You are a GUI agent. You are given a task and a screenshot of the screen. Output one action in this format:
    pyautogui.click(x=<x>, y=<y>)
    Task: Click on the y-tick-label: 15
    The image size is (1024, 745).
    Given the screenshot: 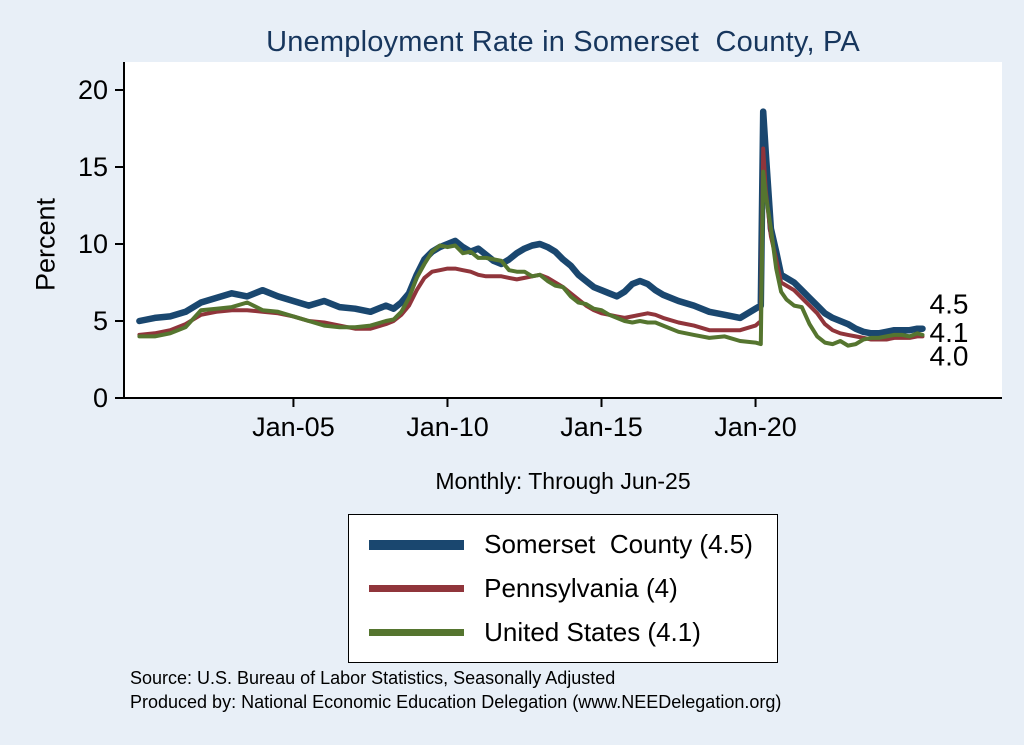 What is the action you would take?
    pyautogui.click(x=93, y=167)
    